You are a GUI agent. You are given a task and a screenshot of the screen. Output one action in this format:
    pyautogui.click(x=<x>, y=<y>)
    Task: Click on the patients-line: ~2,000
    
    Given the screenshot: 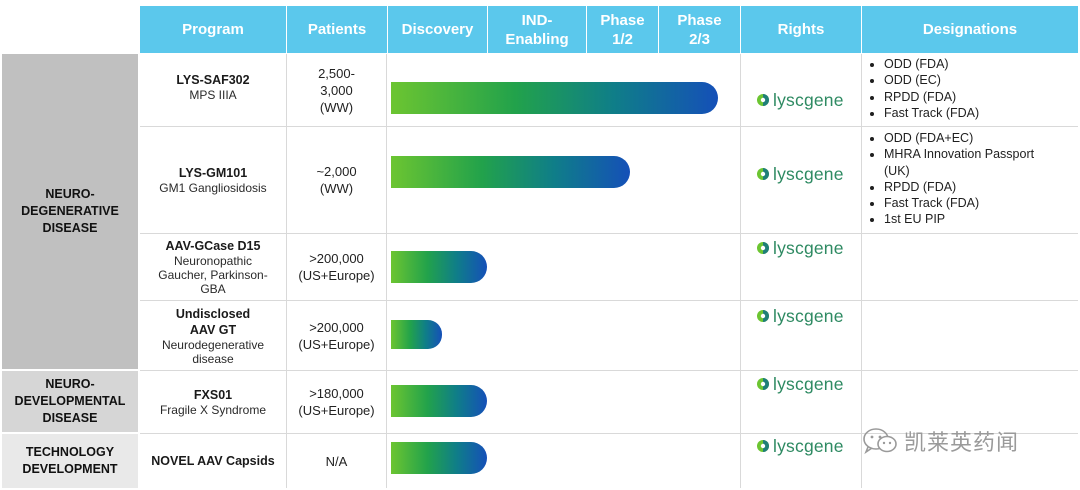 What is the action you would take?
    pyautogui.click(x=336, y=171)
    